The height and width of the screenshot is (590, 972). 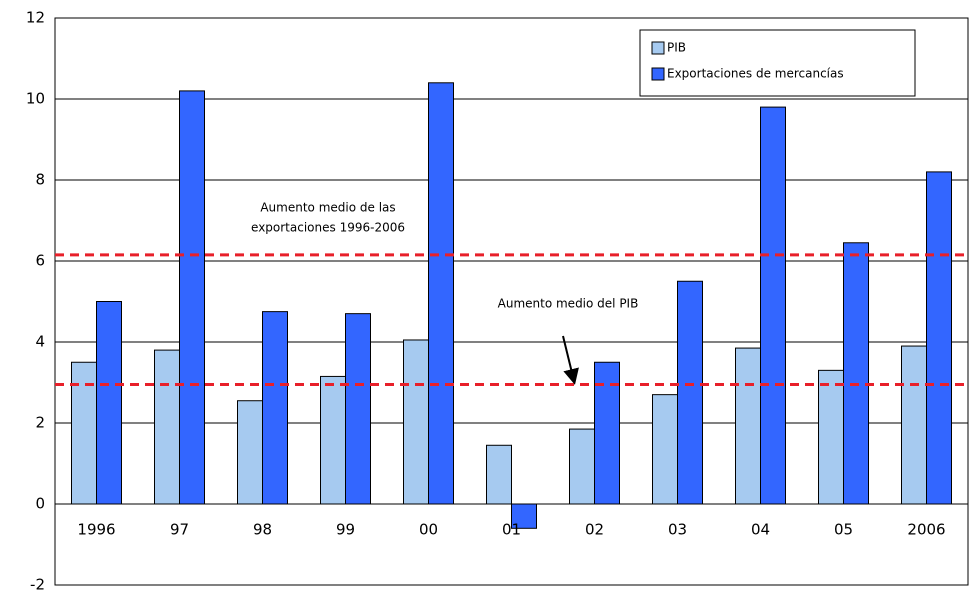 What do you see at coordinates (327, 208) in the screenshot?
I see `annotation: Aumento medio de las` at bounding box center [327, 208].